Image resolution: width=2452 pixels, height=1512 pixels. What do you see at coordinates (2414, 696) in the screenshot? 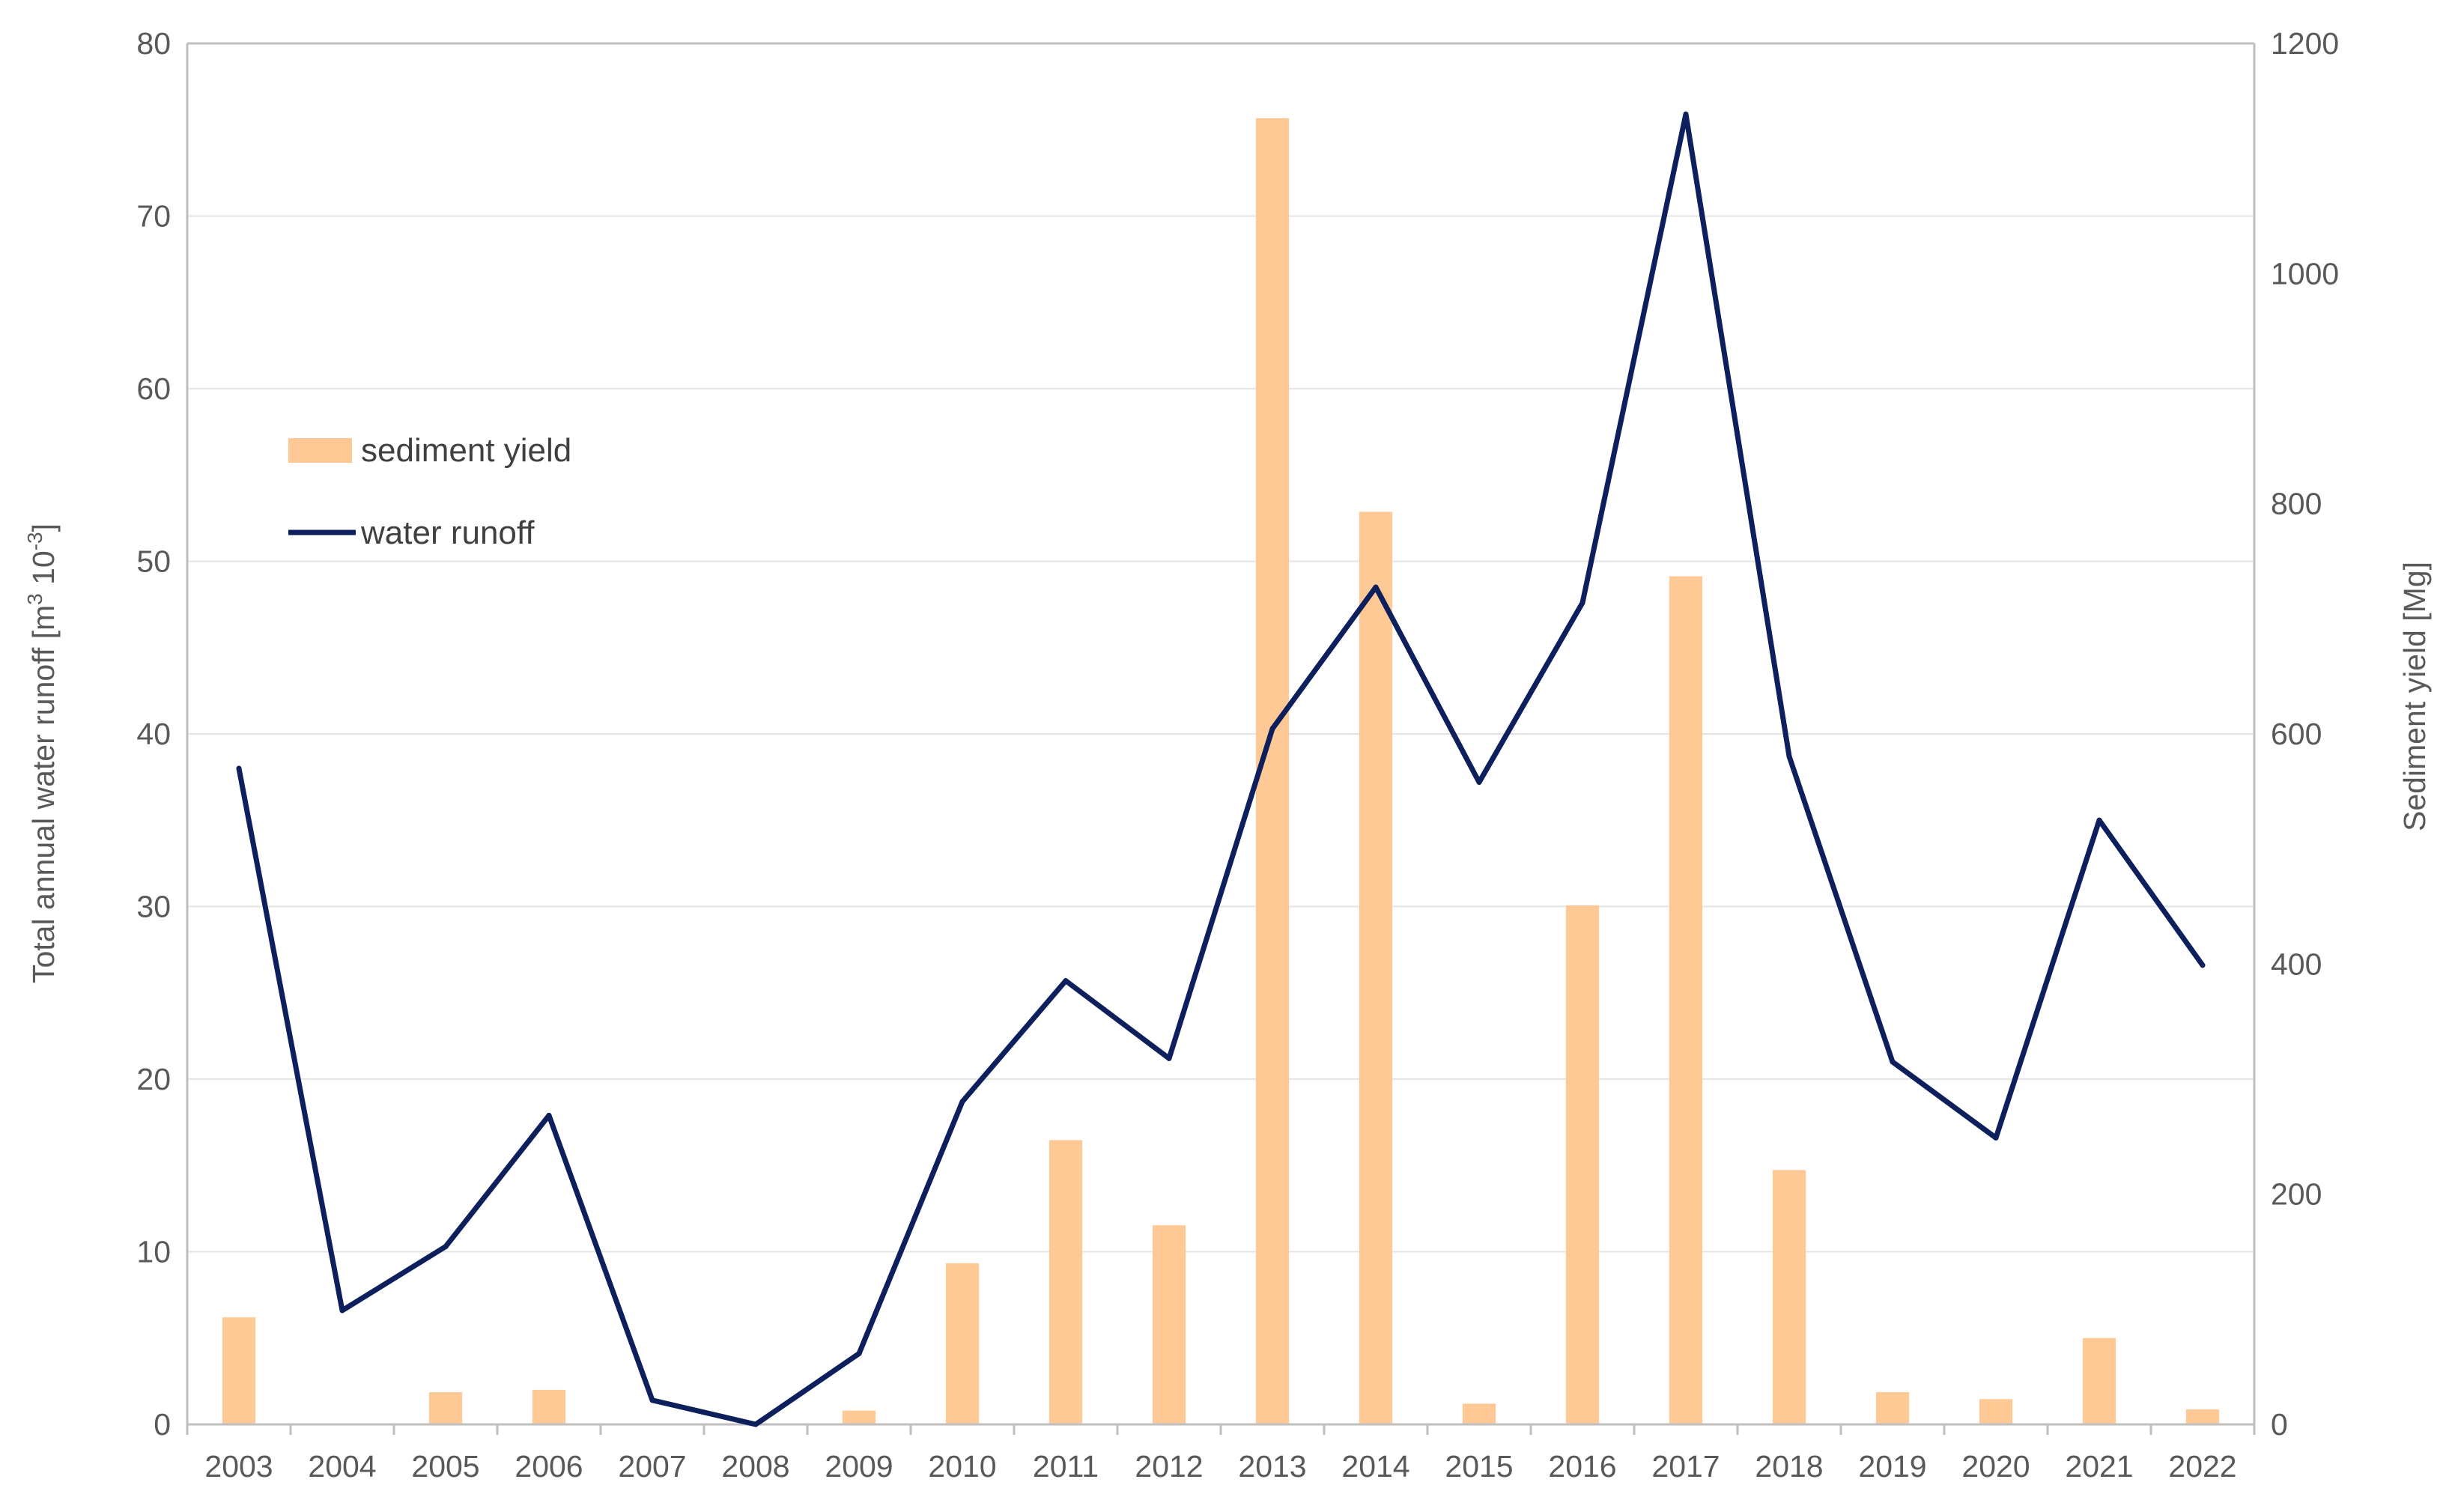
I see `y-right-axis-title: Sediment yield [Mg]` at bounding box center [2414, 696].